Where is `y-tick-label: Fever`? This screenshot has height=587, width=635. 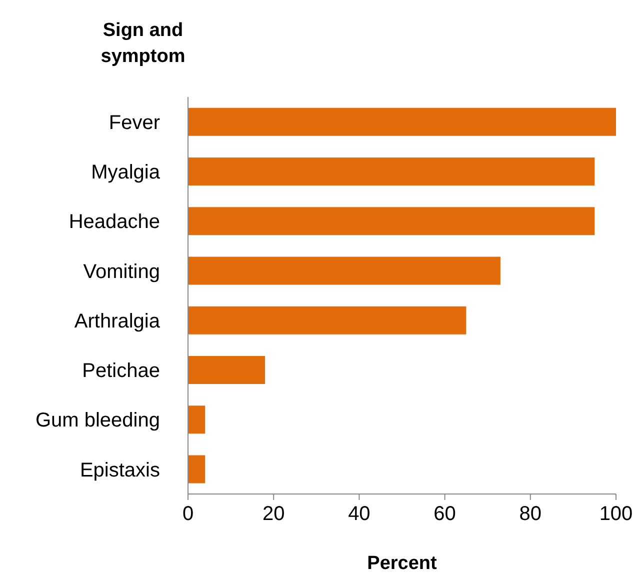
y-tick-label: Fever is located at coordinates (134, 123).